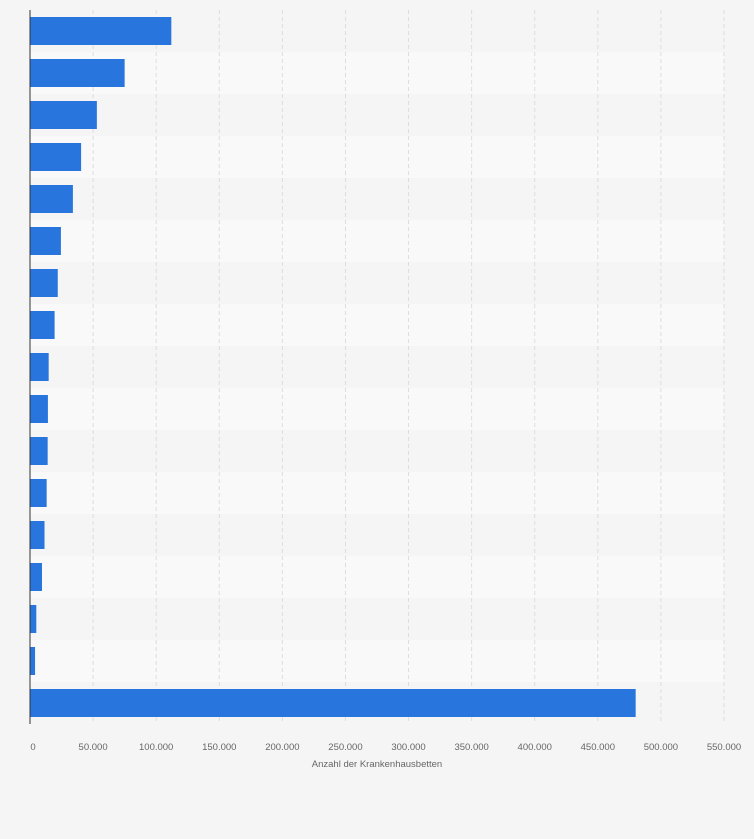 The image size is (754, 839). What do you see at coordinates (219, 747) in the screenshot?
I see `x-tick-label: 150.000` at bounding box center [219, 747].